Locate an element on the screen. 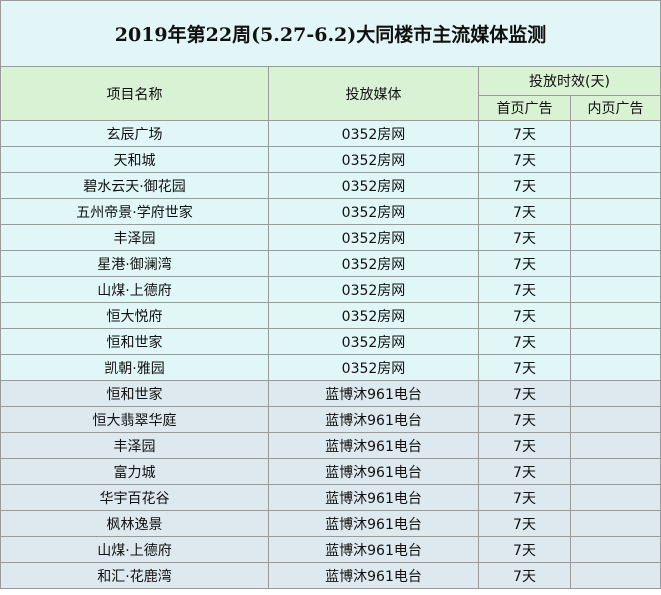 The width and height of the screenshot is (661, 595). header-cell: 投放媒体 is located at coordinates (373, 93).